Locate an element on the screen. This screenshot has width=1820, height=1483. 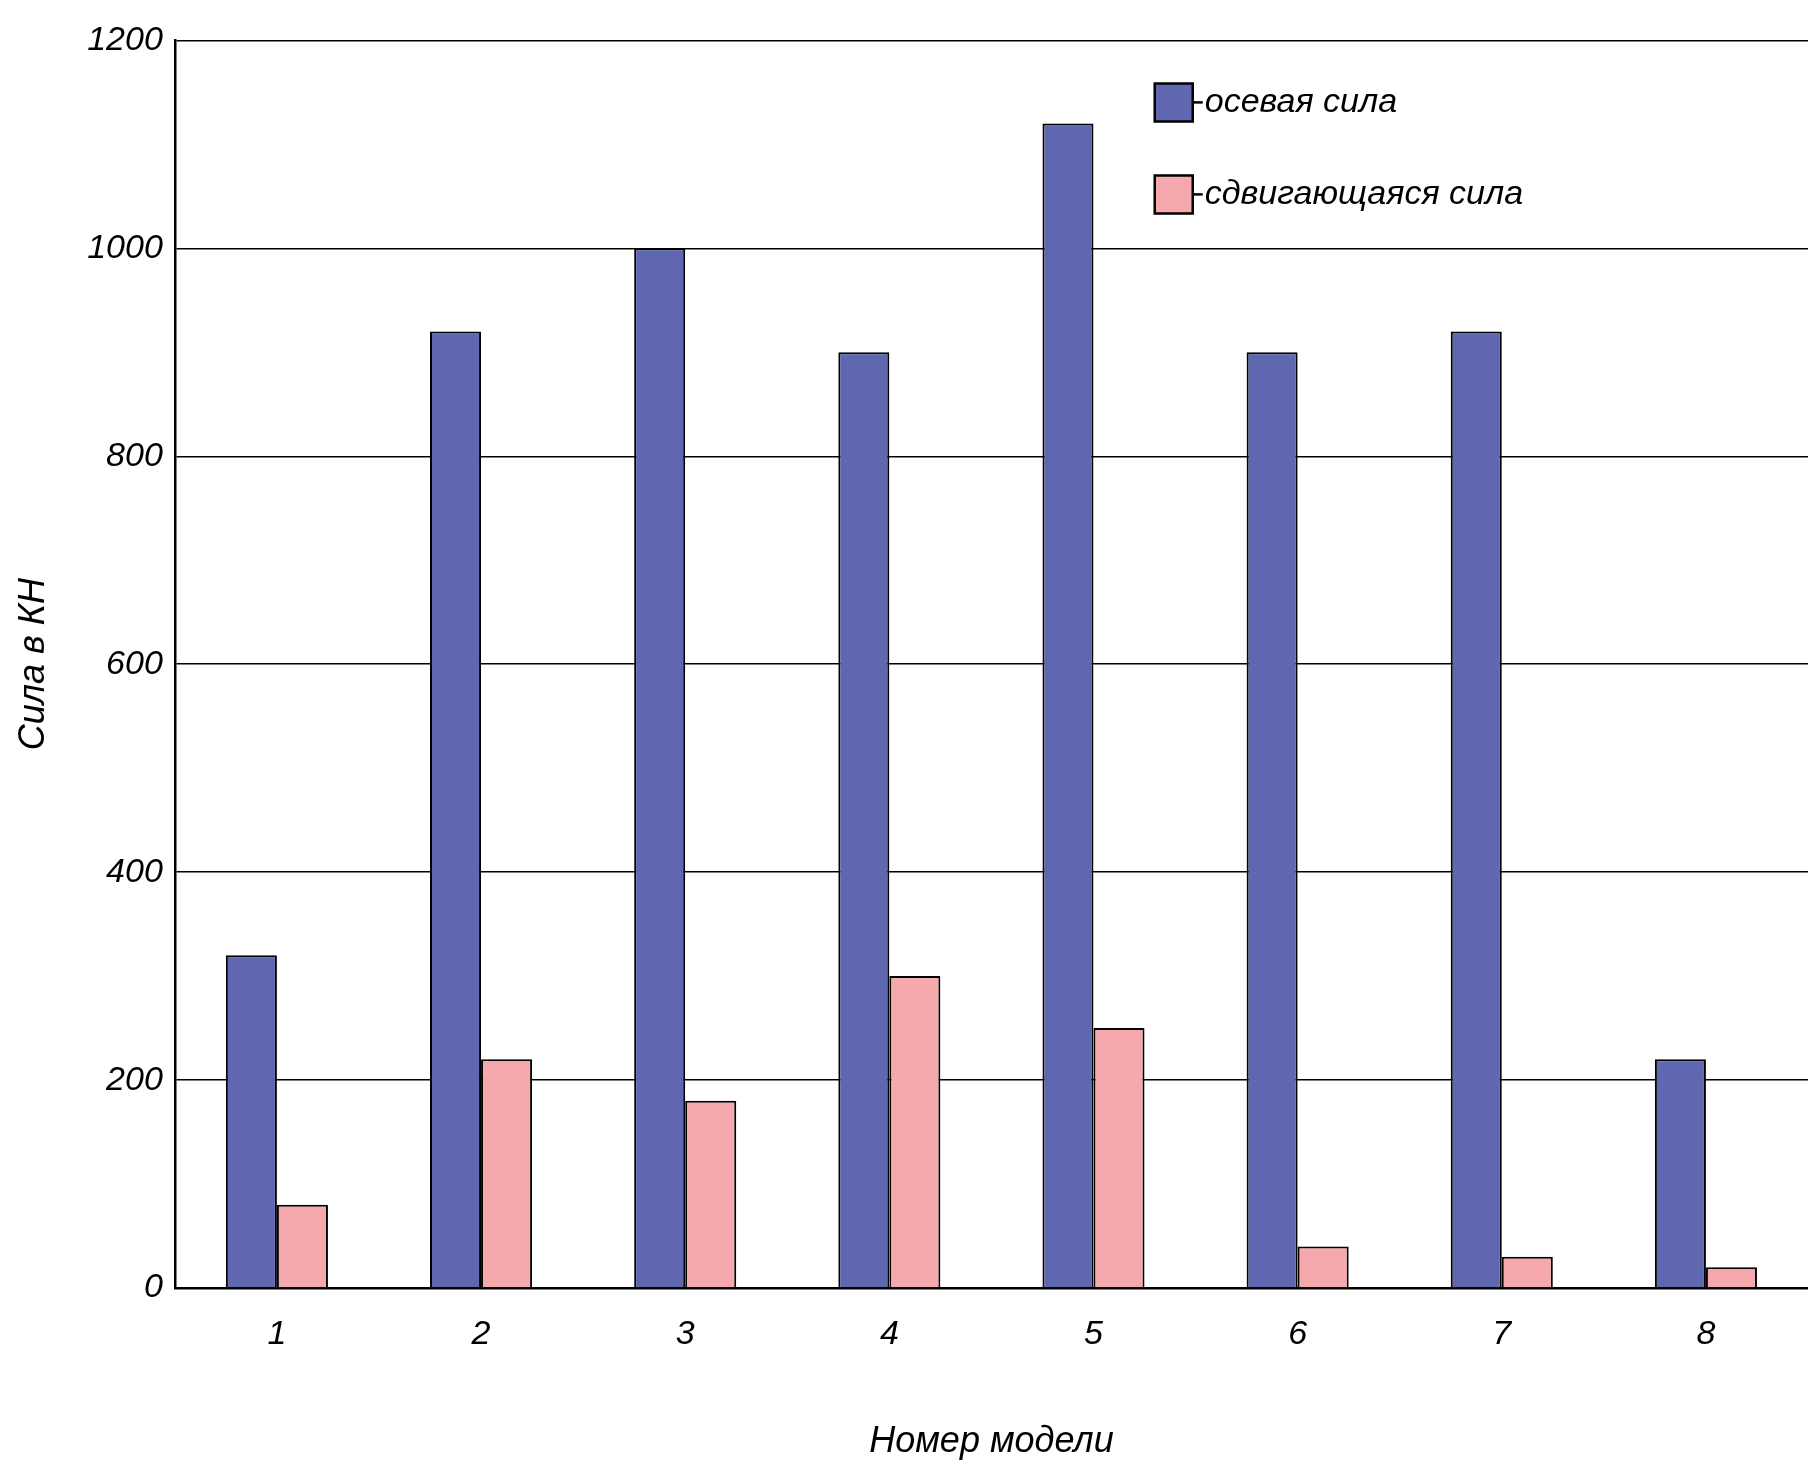
x-tick-label: 5 is located at coordinates (1094, 1331).